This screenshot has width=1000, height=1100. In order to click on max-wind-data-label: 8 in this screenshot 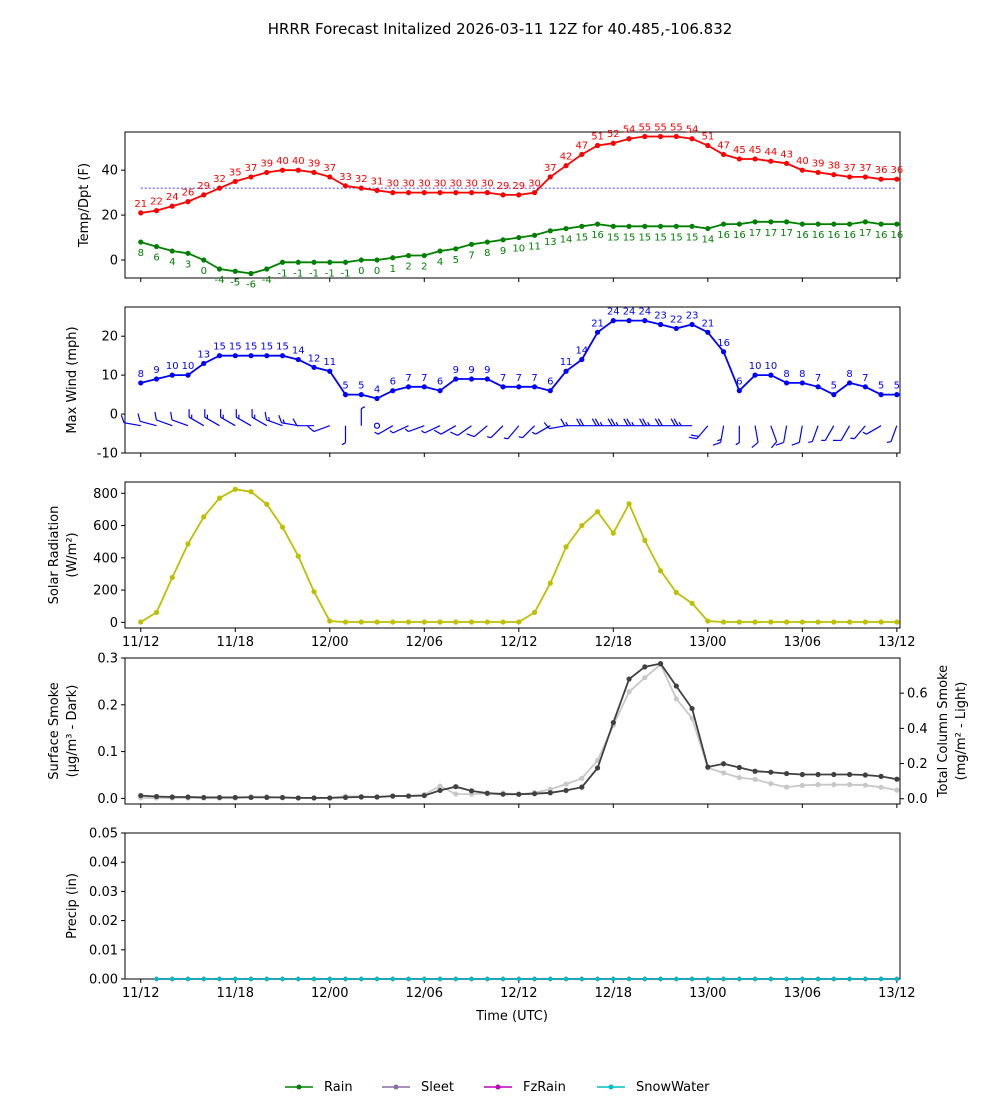, I will do `click(141, 374)`.